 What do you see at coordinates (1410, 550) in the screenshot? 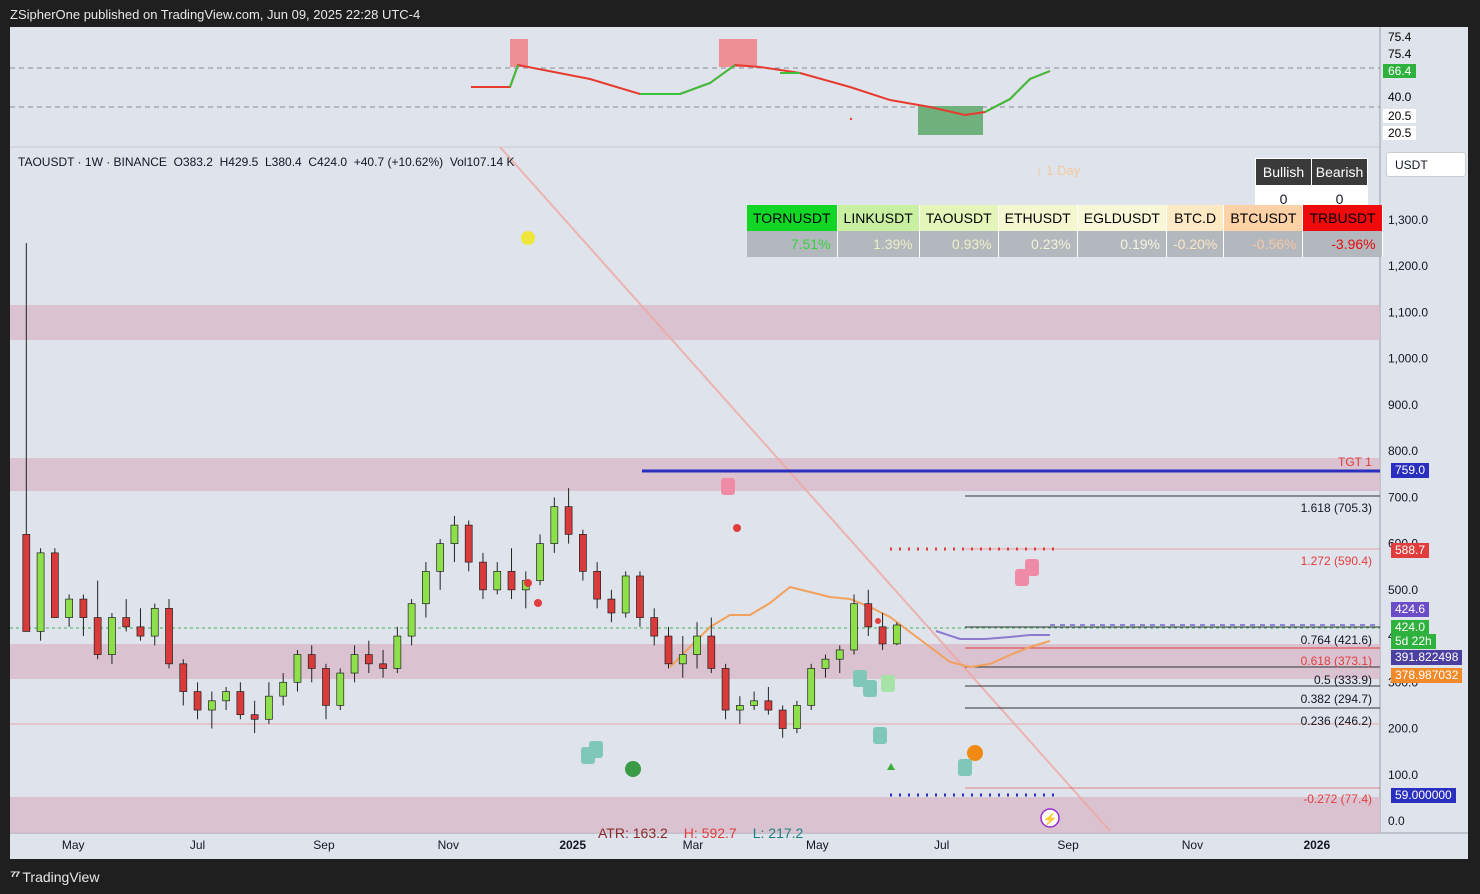
I see `price-tag-red: 588.7` at bounding box center [1410, 550].